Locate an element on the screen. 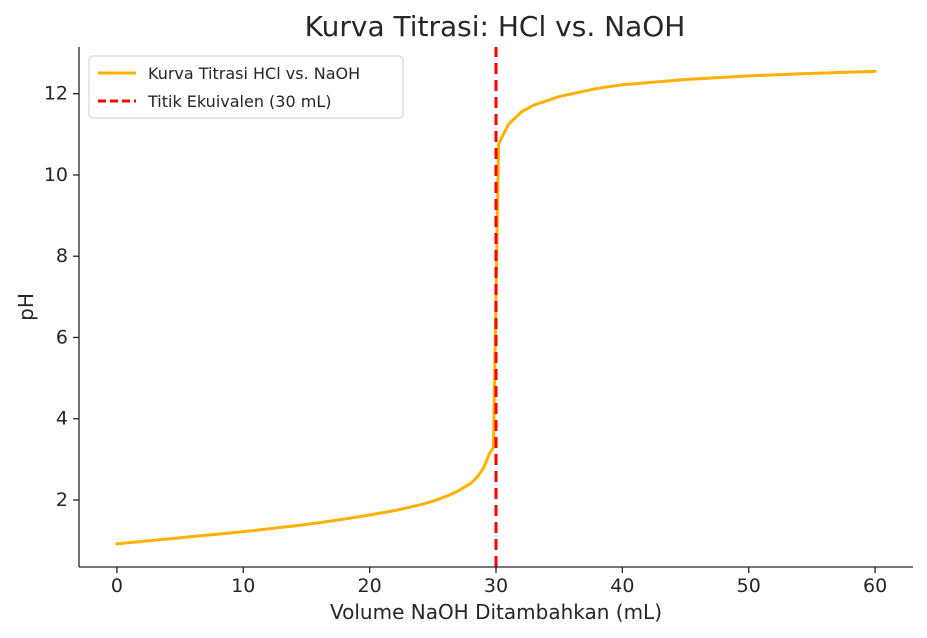 This screenshot has height=638, width=927. x-tick-label-30: 30 is located at coordinates (496, 586).